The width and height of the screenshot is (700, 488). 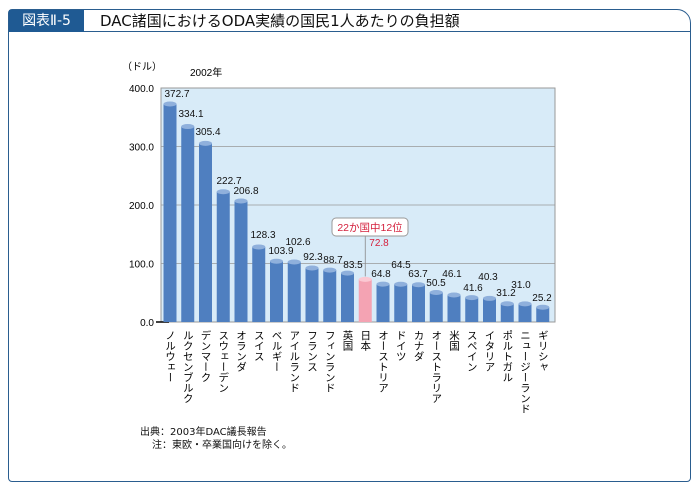 I want to click on y-tick-label: 0.0, so click(x=147, y=323).